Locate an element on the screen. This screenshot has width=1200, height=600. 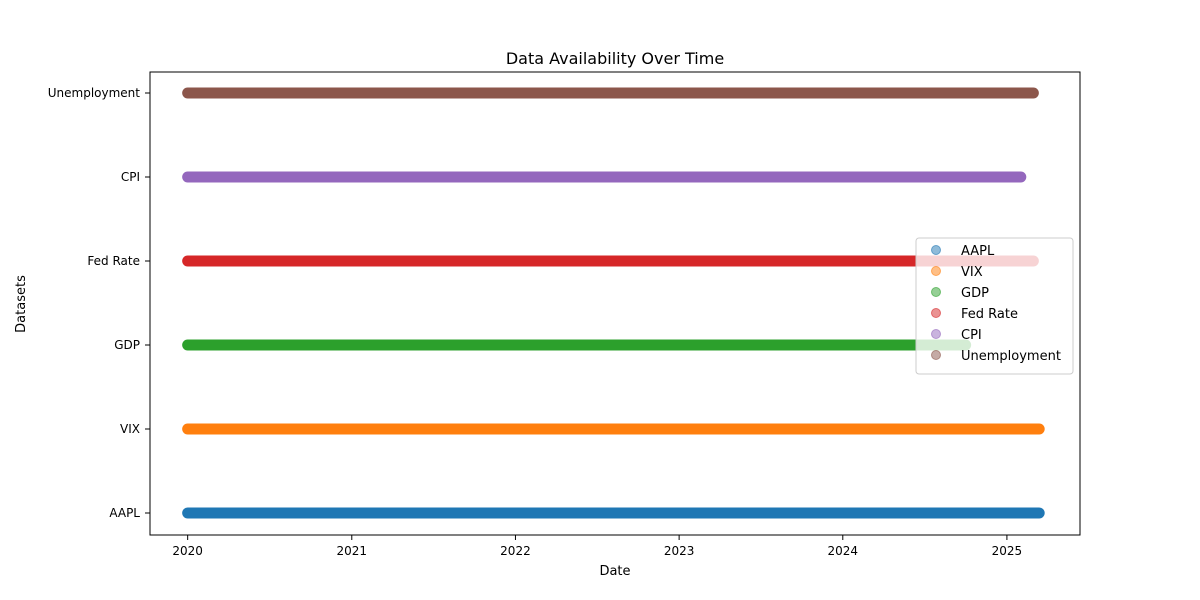
legend-item: Unemployment is located at coordinates (996, 356).